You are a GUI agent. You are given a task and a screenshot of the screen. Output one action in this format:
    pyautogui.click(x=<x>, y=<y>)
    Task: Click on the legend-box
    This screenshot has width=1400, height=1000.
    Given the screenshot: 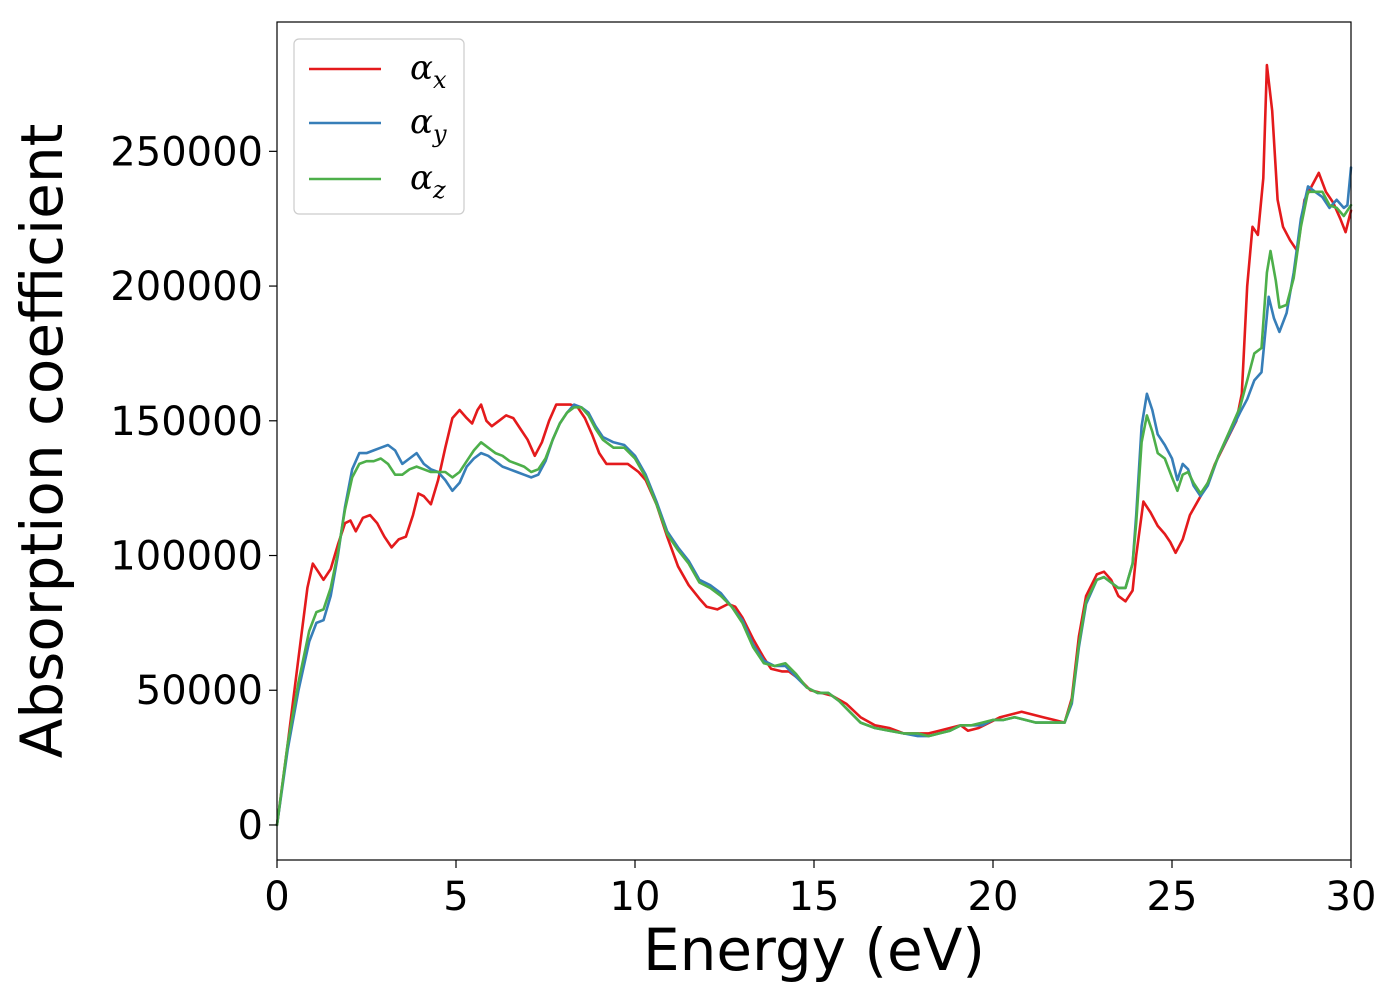 What is the action you would take?
    pyautogui.click(x=379, y=126)
    